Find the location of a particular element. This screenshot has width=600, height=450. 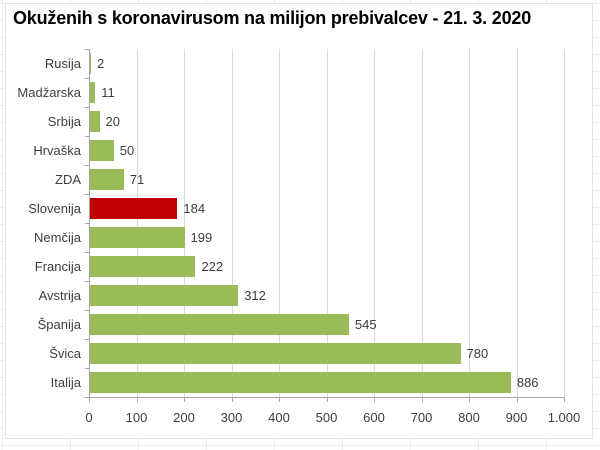

value-axis-tick-label: 500 is located at coordinates (326, 417).